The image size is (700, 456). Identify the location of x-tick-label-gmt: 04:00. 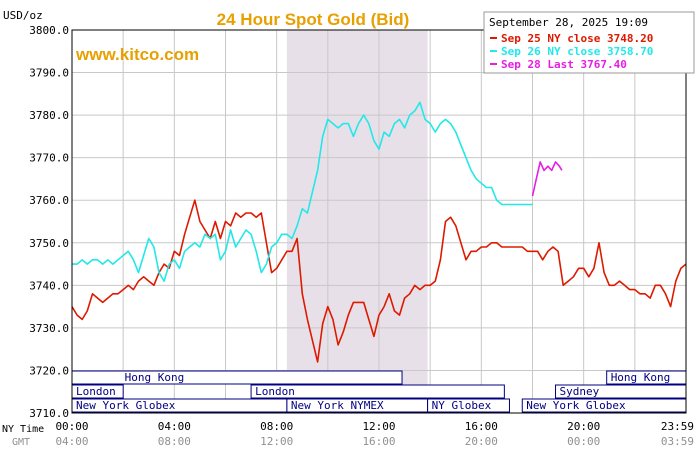
(71, 441).